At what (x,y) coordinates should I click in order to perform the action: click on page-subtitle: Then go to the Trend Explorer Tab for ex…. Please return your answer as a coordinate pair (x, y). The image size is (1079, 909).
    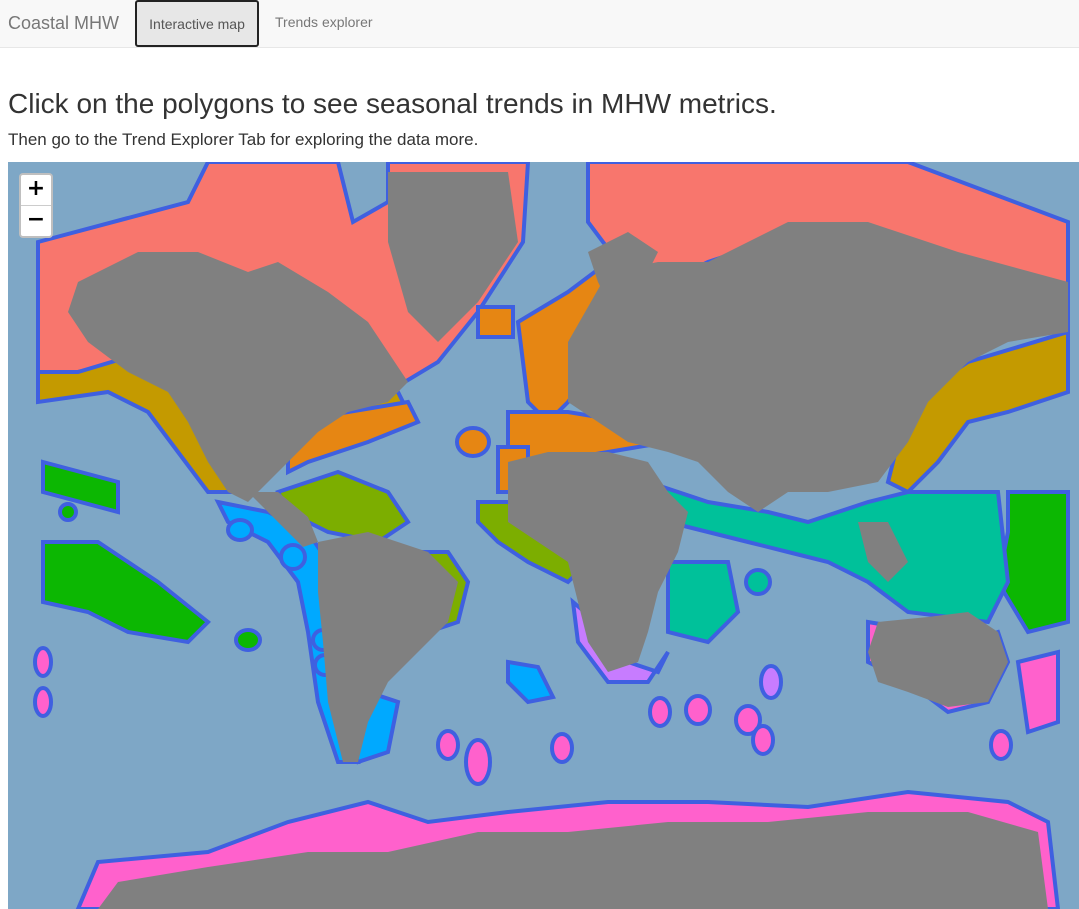
    Looking at the image, I should click on (243, 139).